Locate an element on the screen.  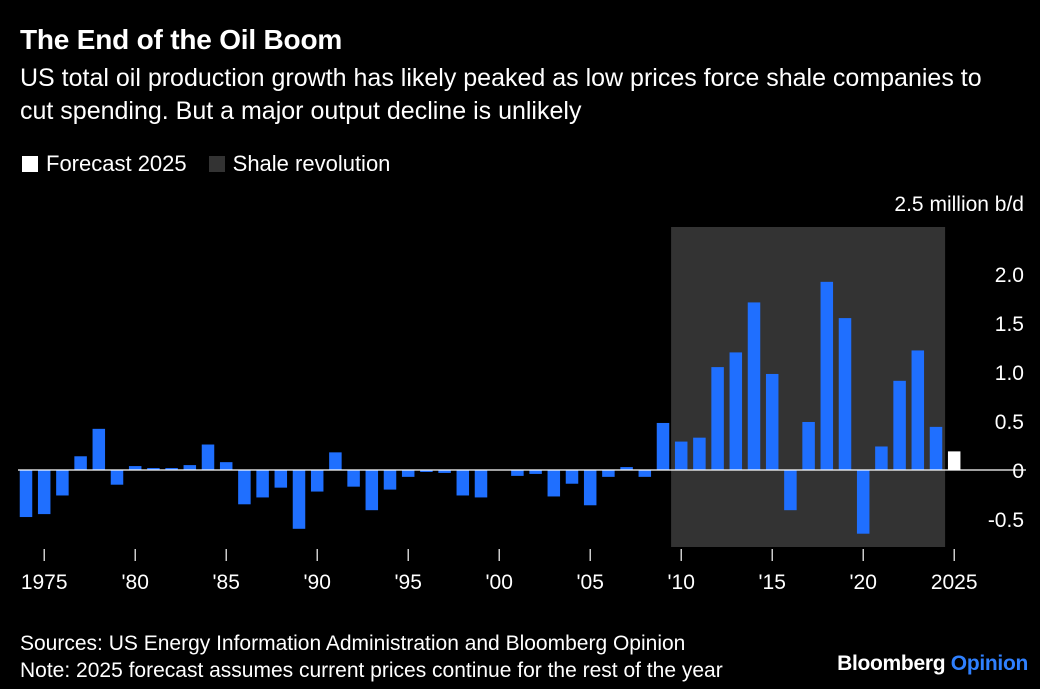
bar-2022 is located at coordinates (899, 425).